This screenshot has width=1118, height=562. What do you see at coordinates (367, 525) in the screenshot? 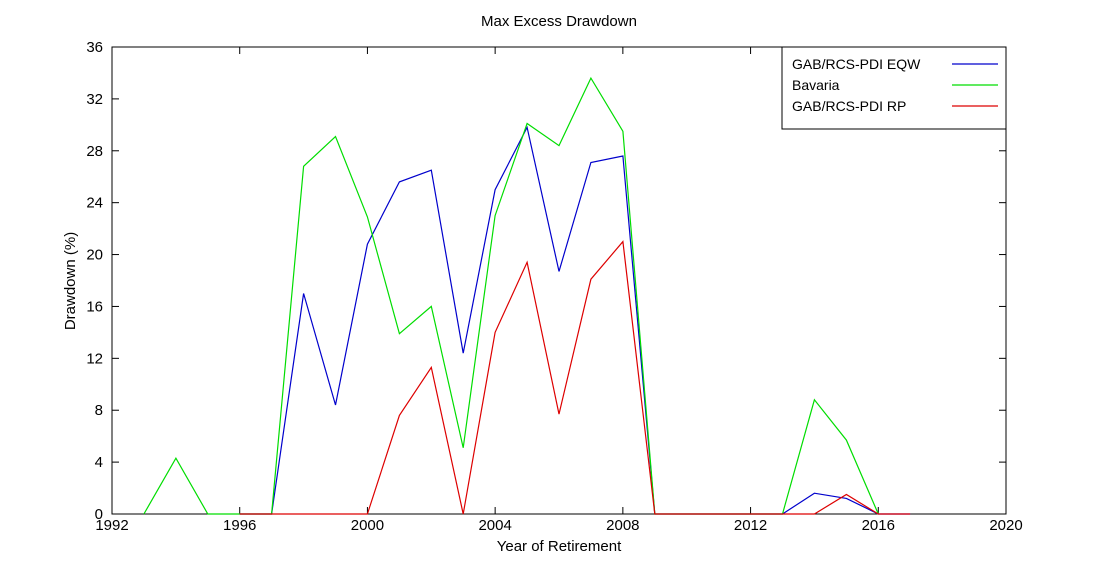
I see `x-tick-label: 2000` at bounding box center [367, 525].